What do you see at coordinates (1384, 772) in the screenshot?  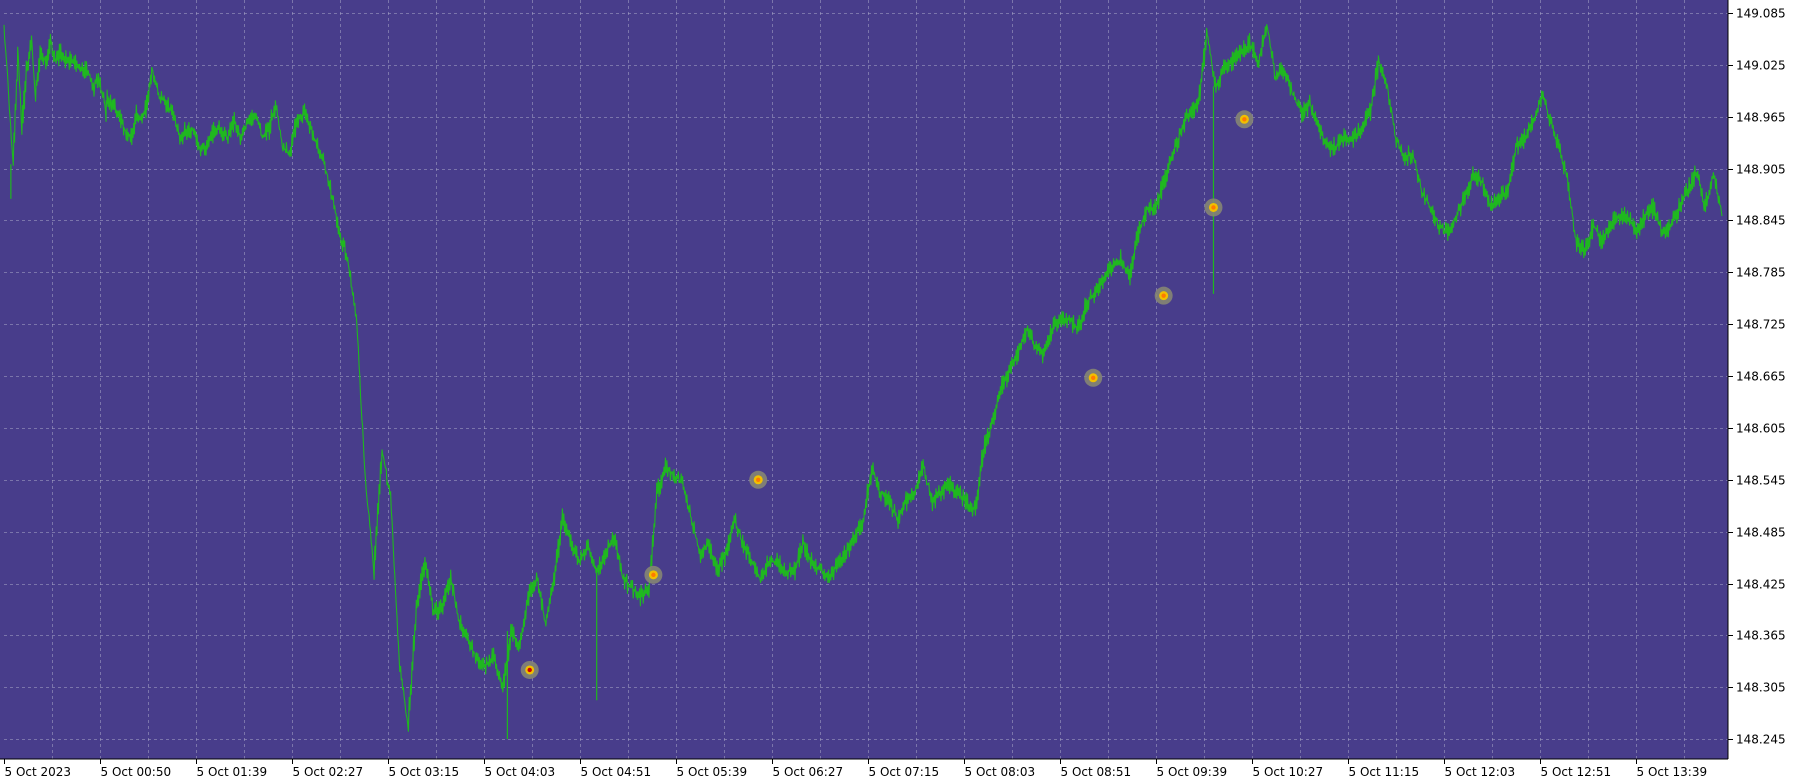 I see `time-tick-label: 5 Oct 11:15` at bounding box center [1384, 772].